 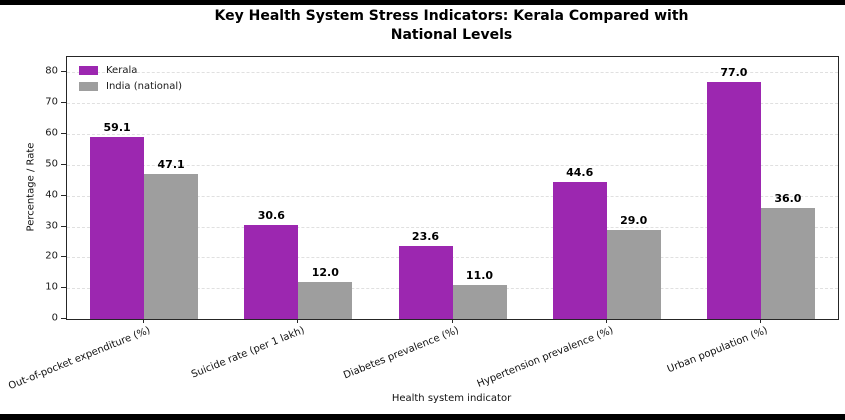 What do you see at coordinates (422, 417) in the screenshot?
I see `bottom-border` at bounding box center [422, 417].